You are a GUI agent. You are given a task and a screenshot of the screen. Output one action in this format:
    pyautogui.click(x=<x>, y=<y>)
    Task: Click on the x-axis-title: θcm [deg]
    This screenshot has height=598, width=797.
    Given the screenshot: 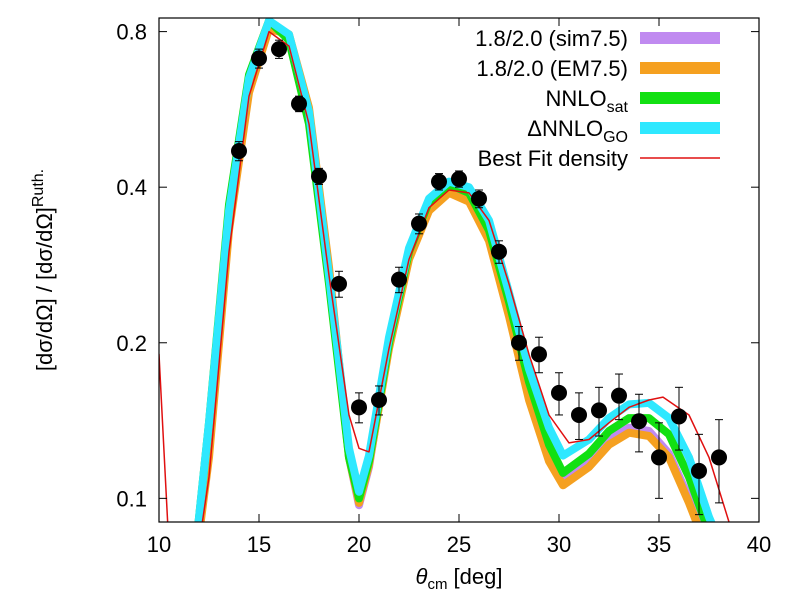 What is the action you would take?
    pyautogui.click(x=459, y=578)
    